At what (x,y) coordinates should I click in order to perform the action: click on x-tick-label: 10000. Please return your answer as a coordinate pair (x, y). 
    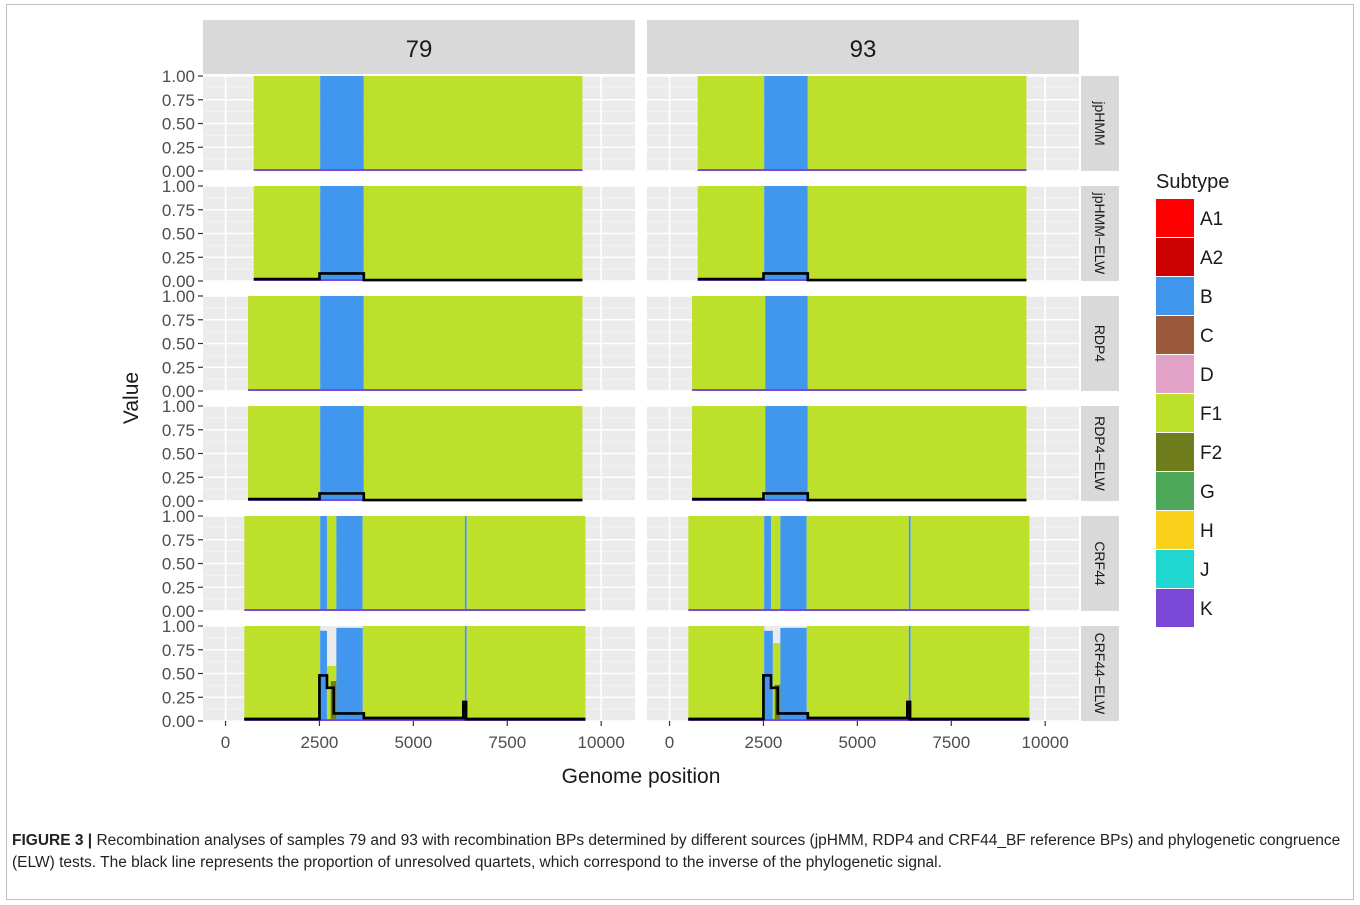
    Looking at the image, I should click on (601, 742).